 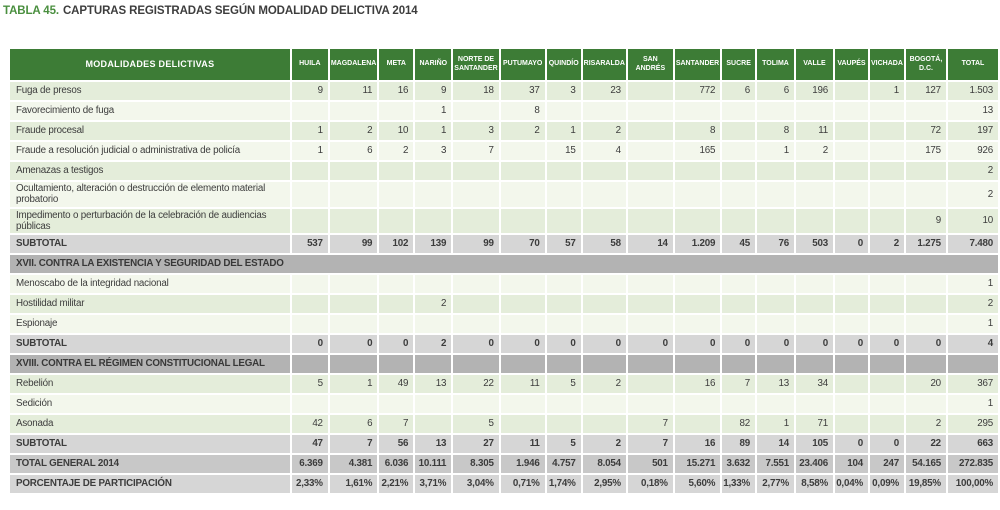 What do you see at coordinates (972, 424) in the screenshot?
I see `data-cell: 295` at bounding box center [972, 424].